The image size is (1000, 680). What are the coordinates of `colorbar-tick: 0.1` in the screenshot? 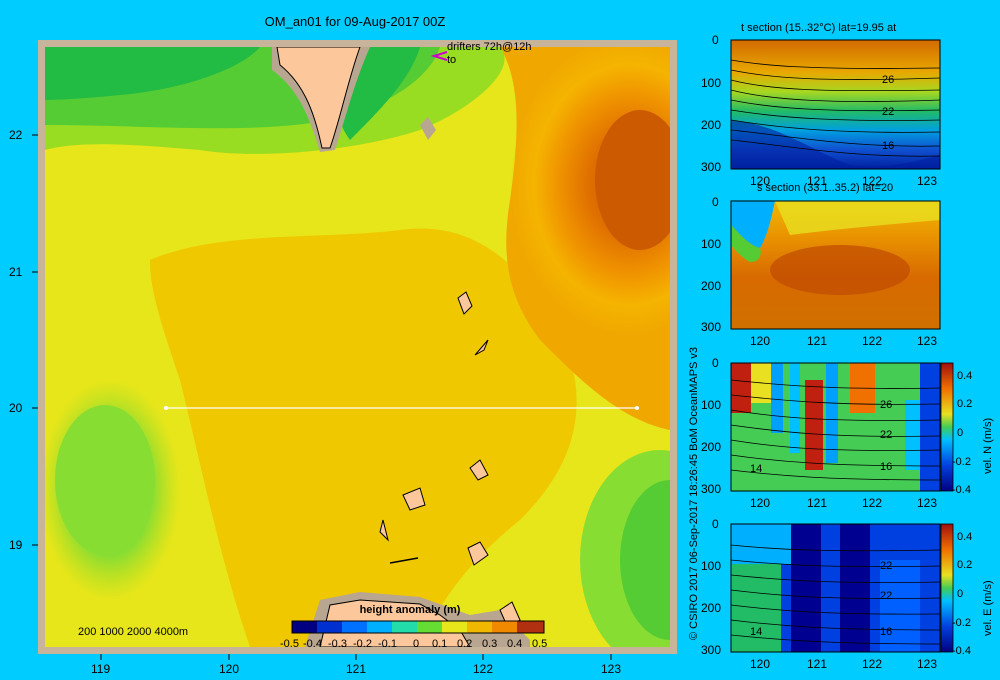 It's located at (440, 644).